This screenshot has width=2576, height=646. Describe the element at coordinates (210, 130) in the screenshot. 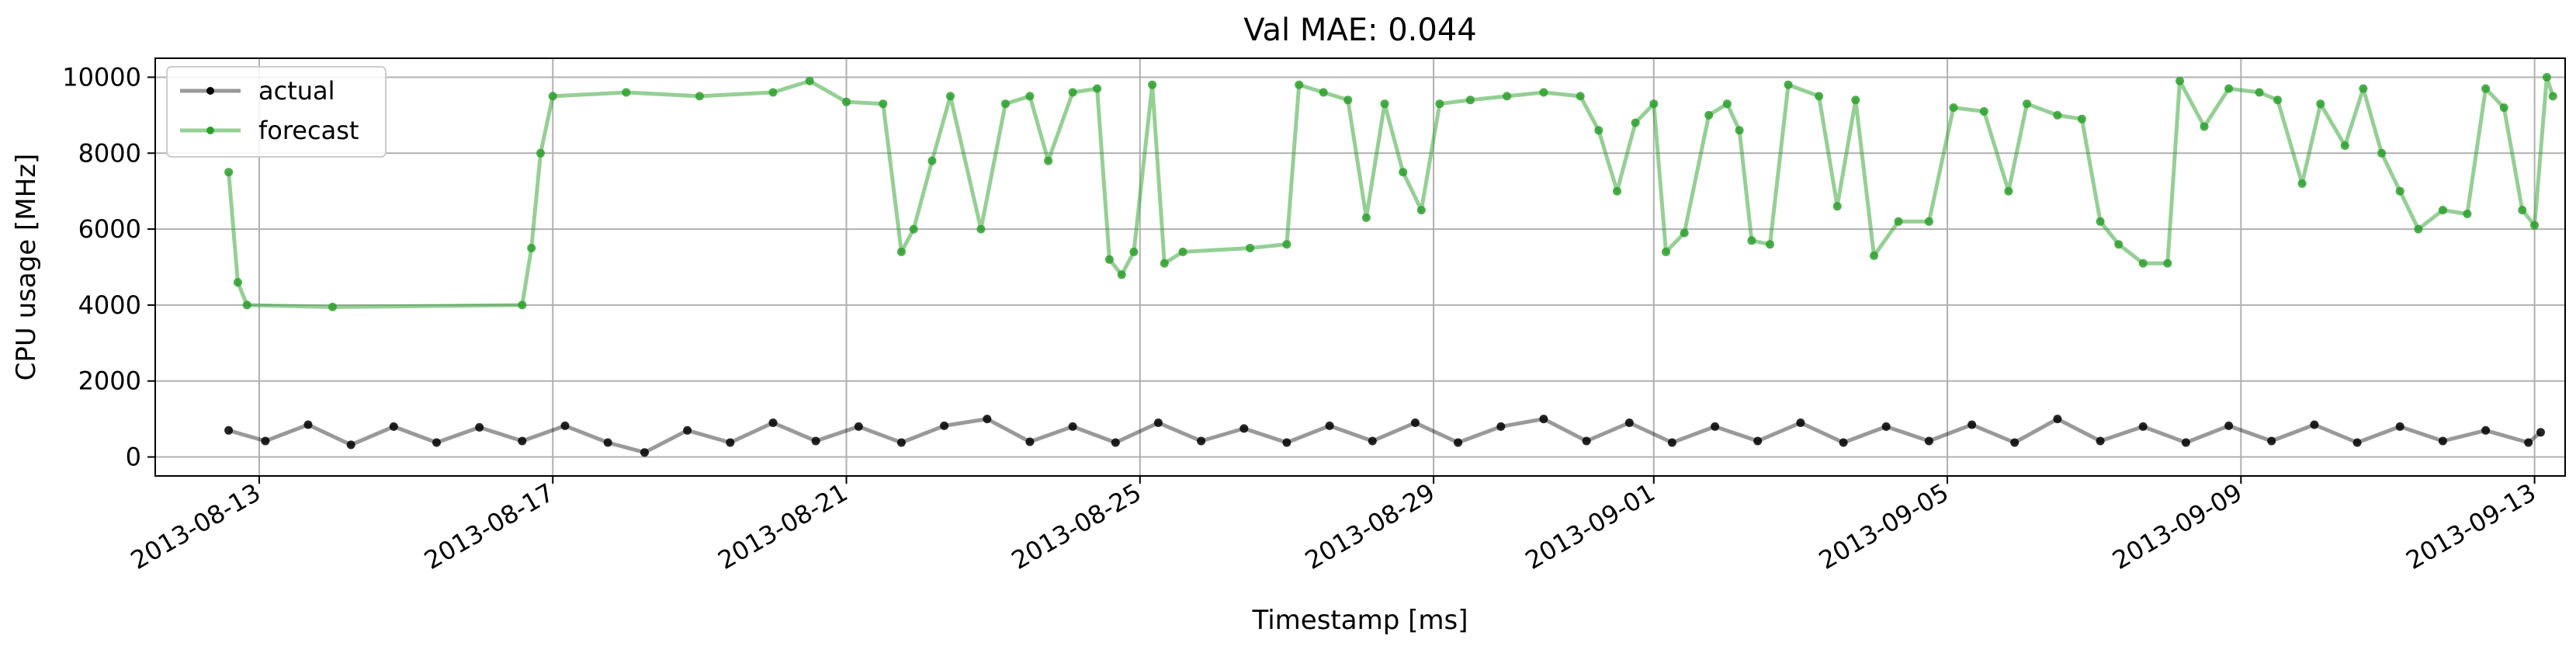

I see `legend-marker-forecast` at that location.